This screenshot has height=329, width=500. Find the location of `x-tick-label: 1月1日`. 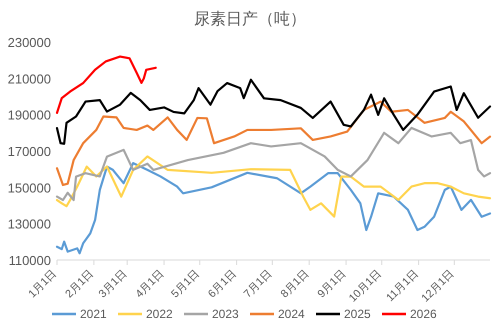

x-tick-label: 1月1日 is located at coordinates (43, 284).